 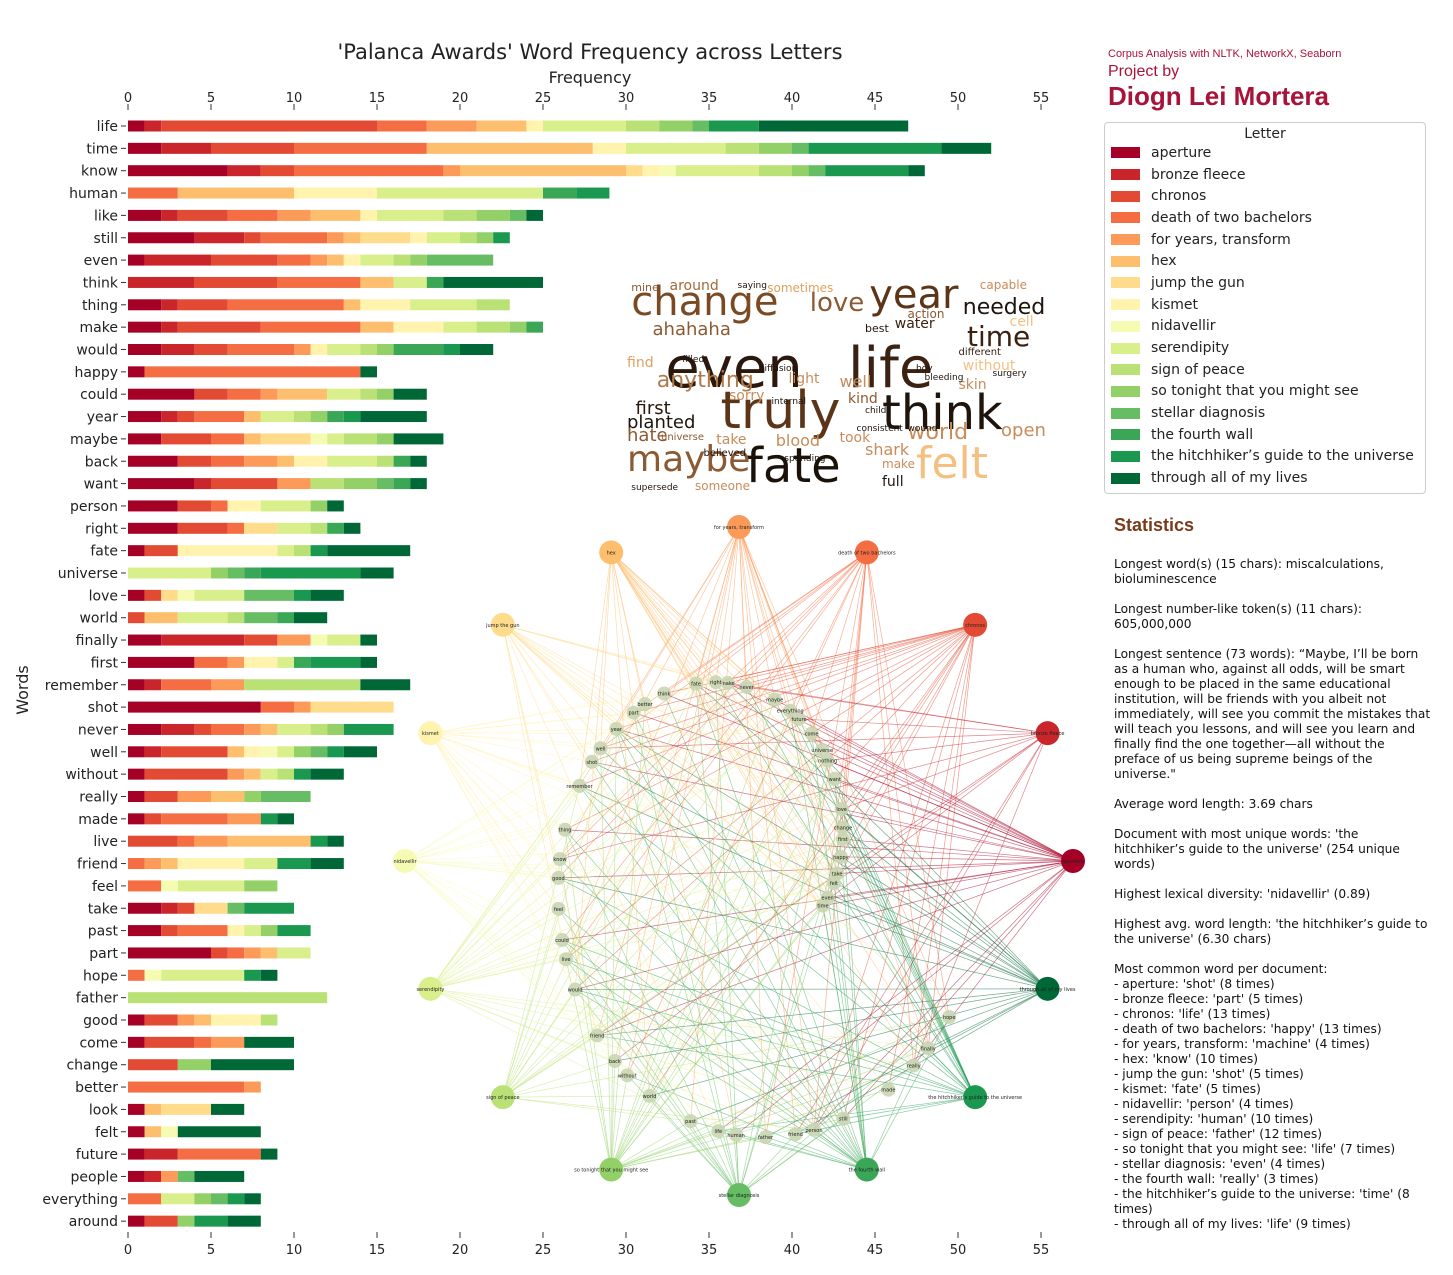 What do you see at coordinates (611, 1169) in the screenshot?
I see `letter-node` at bounding box center [611, 1169].